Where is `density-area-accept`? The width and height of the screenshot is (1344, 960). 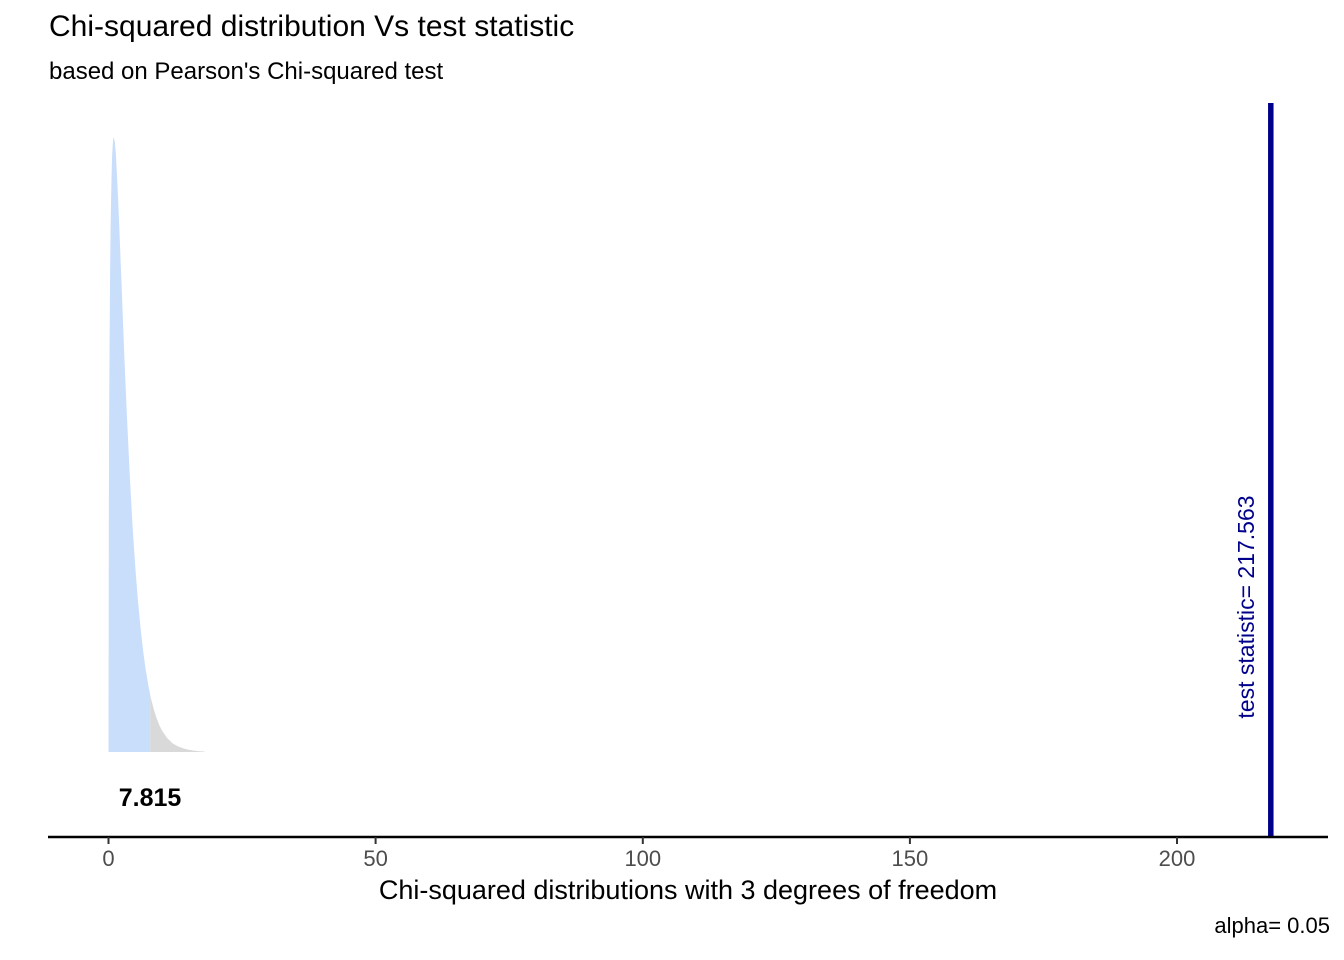 density-area-accept is located at coordinates (129, 445).